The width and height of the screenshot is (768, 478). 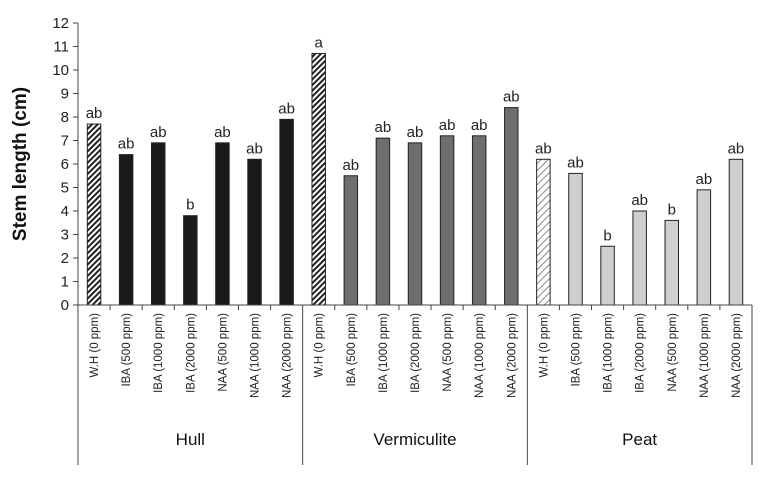 What do you see at coordinates (190, 439) in the screenshot?
I see `group-label: Hull` at bounding box center [190, 439].